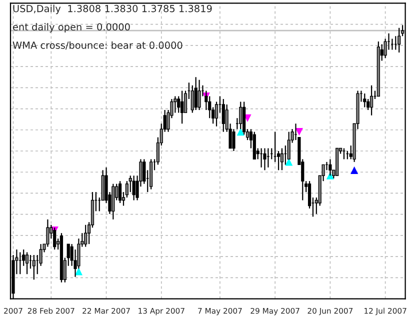  Describe the element at coordinates (71, 27) in the screenshot. I see `chart-subtitle: ent daily open = 0.0000` at that location.